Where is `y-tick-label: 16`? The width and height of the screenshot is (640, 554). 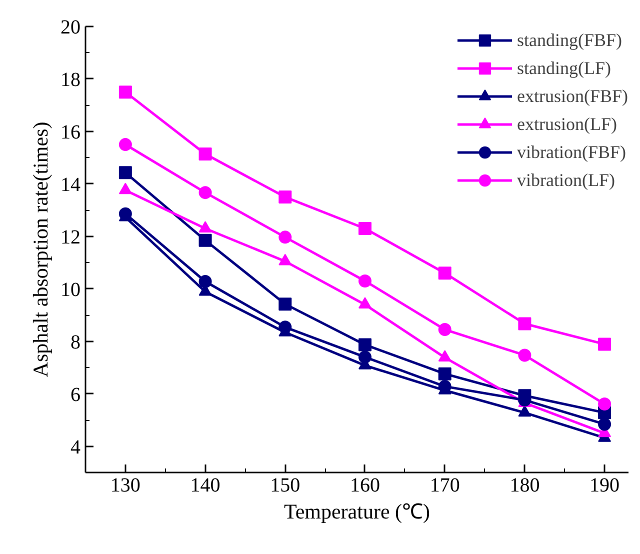
y-tick-label: 16 is located at coordinates (70, 132).